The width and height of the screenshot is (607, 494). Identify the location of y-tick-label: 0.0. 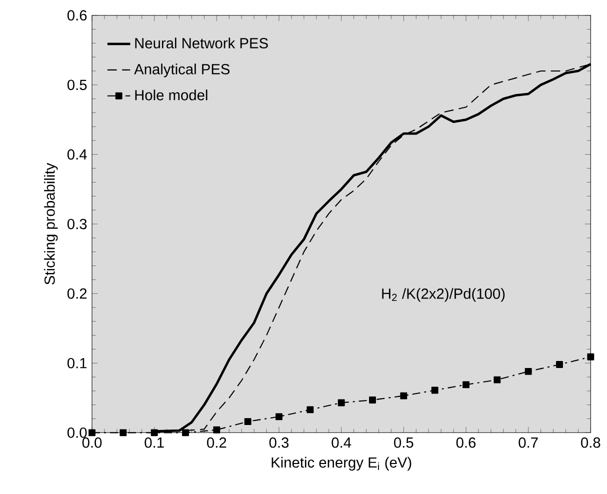
(77, 432).